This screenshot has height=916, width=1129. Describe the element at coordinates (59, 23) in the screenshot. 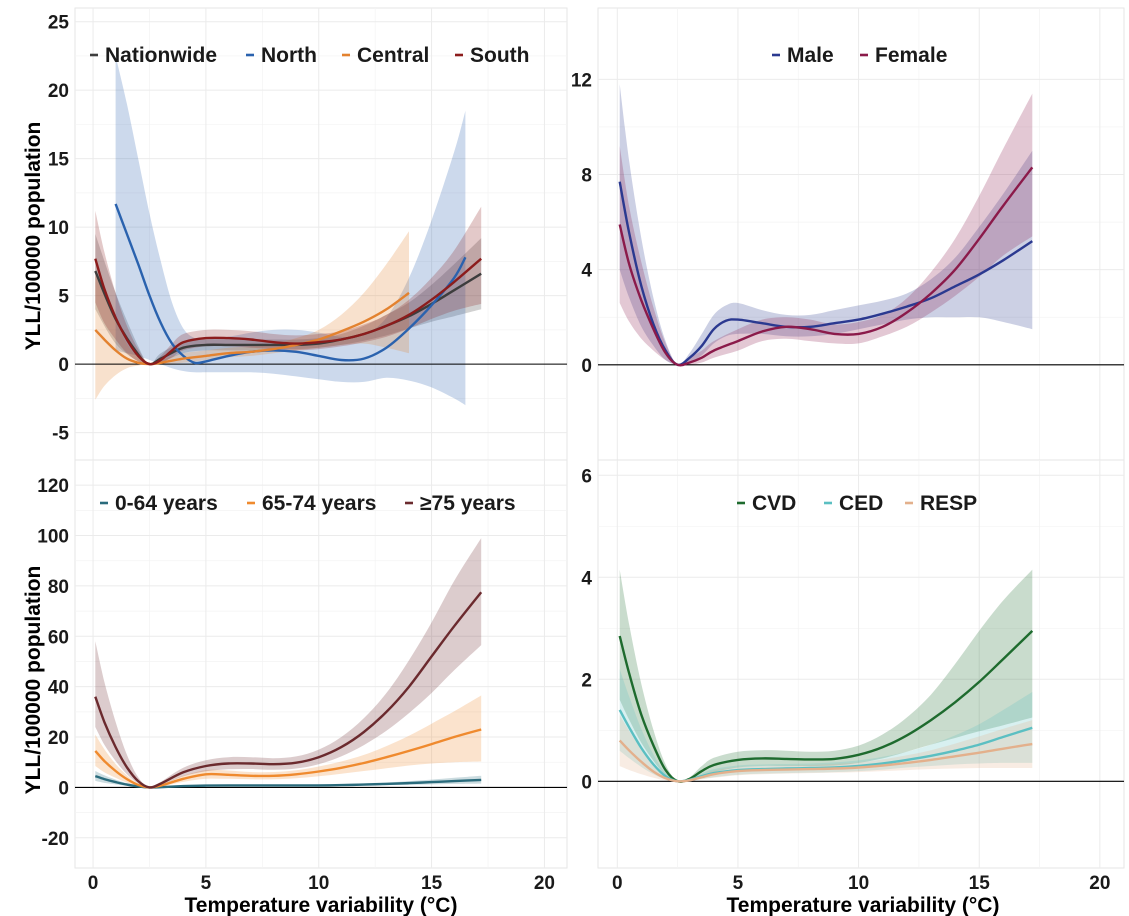

I see `y-tick-label: 25` at that location.